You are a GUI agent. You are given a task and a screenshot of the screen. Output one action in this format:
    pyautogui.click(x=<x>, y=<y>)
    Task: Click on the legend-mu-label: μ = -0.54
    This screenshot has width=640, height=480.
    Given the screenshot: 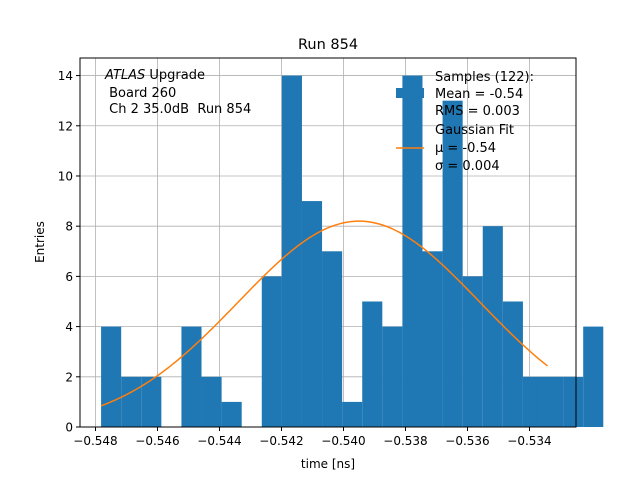 What is the action you would take?
    pyautogui.click(x=465, y=148)
    